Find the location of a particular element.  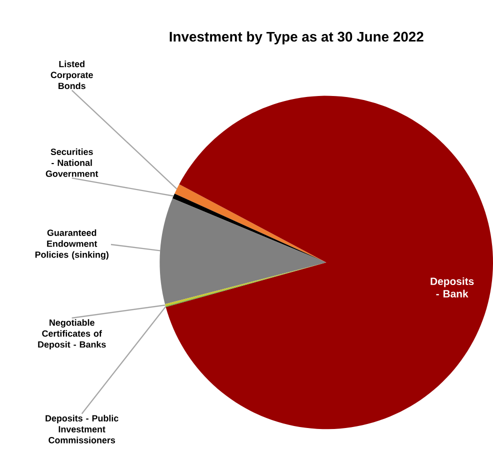

slice-label: Deposits - Public Investment Commissioners is located at coordinates (82, 429).